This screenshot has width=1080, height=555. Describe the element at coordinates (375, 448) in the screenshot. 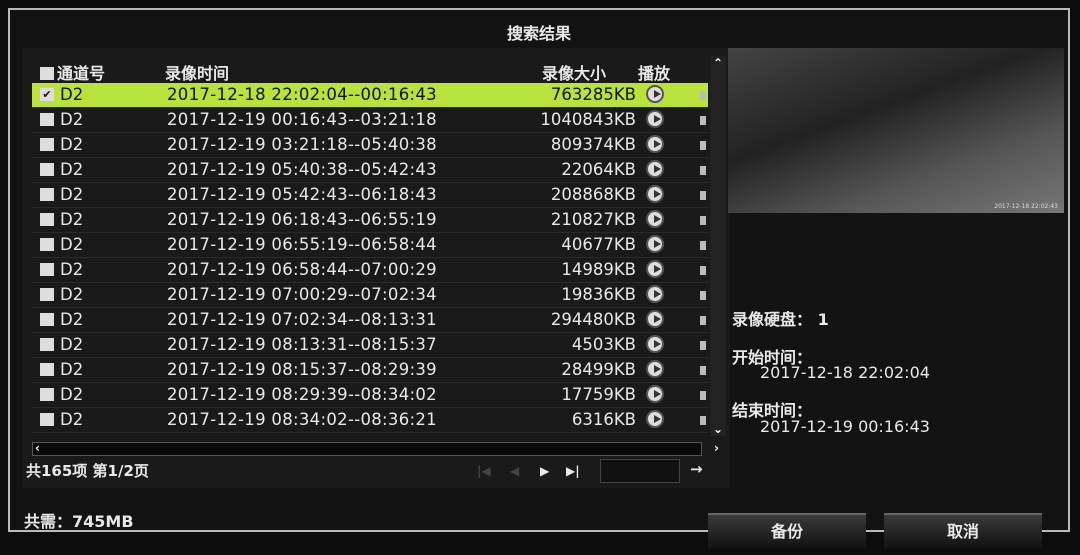

I see `horizontal-scrollbar: ‹ ›` at that location.